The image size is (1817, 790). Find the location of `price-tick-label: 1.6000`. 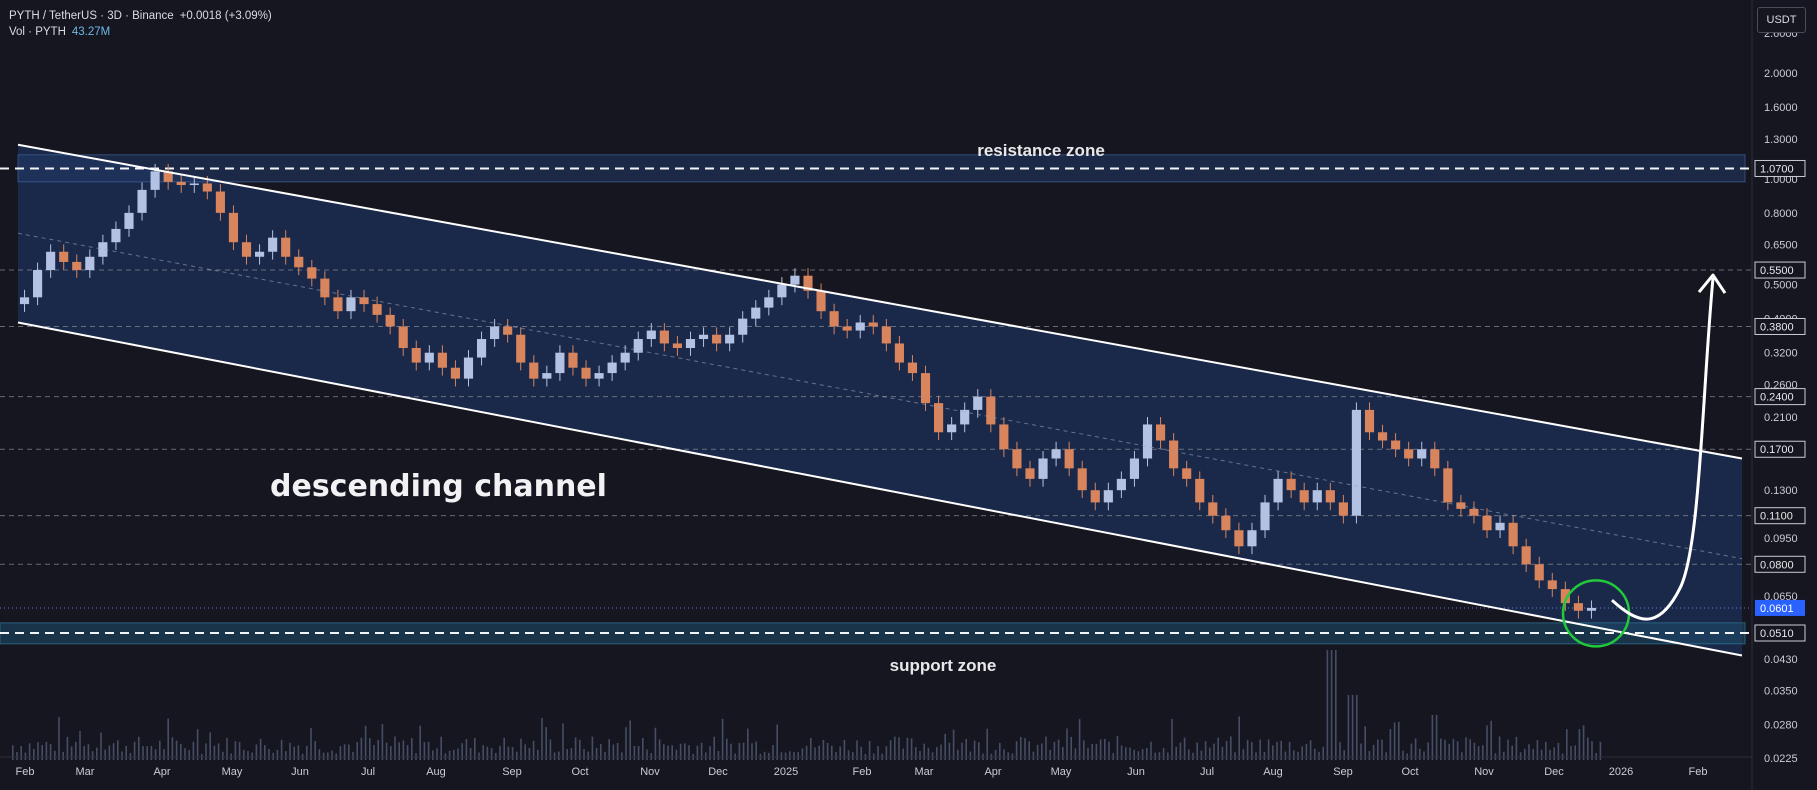

price-tick-label: 1.6000 is located at coordinates (1781, 108).